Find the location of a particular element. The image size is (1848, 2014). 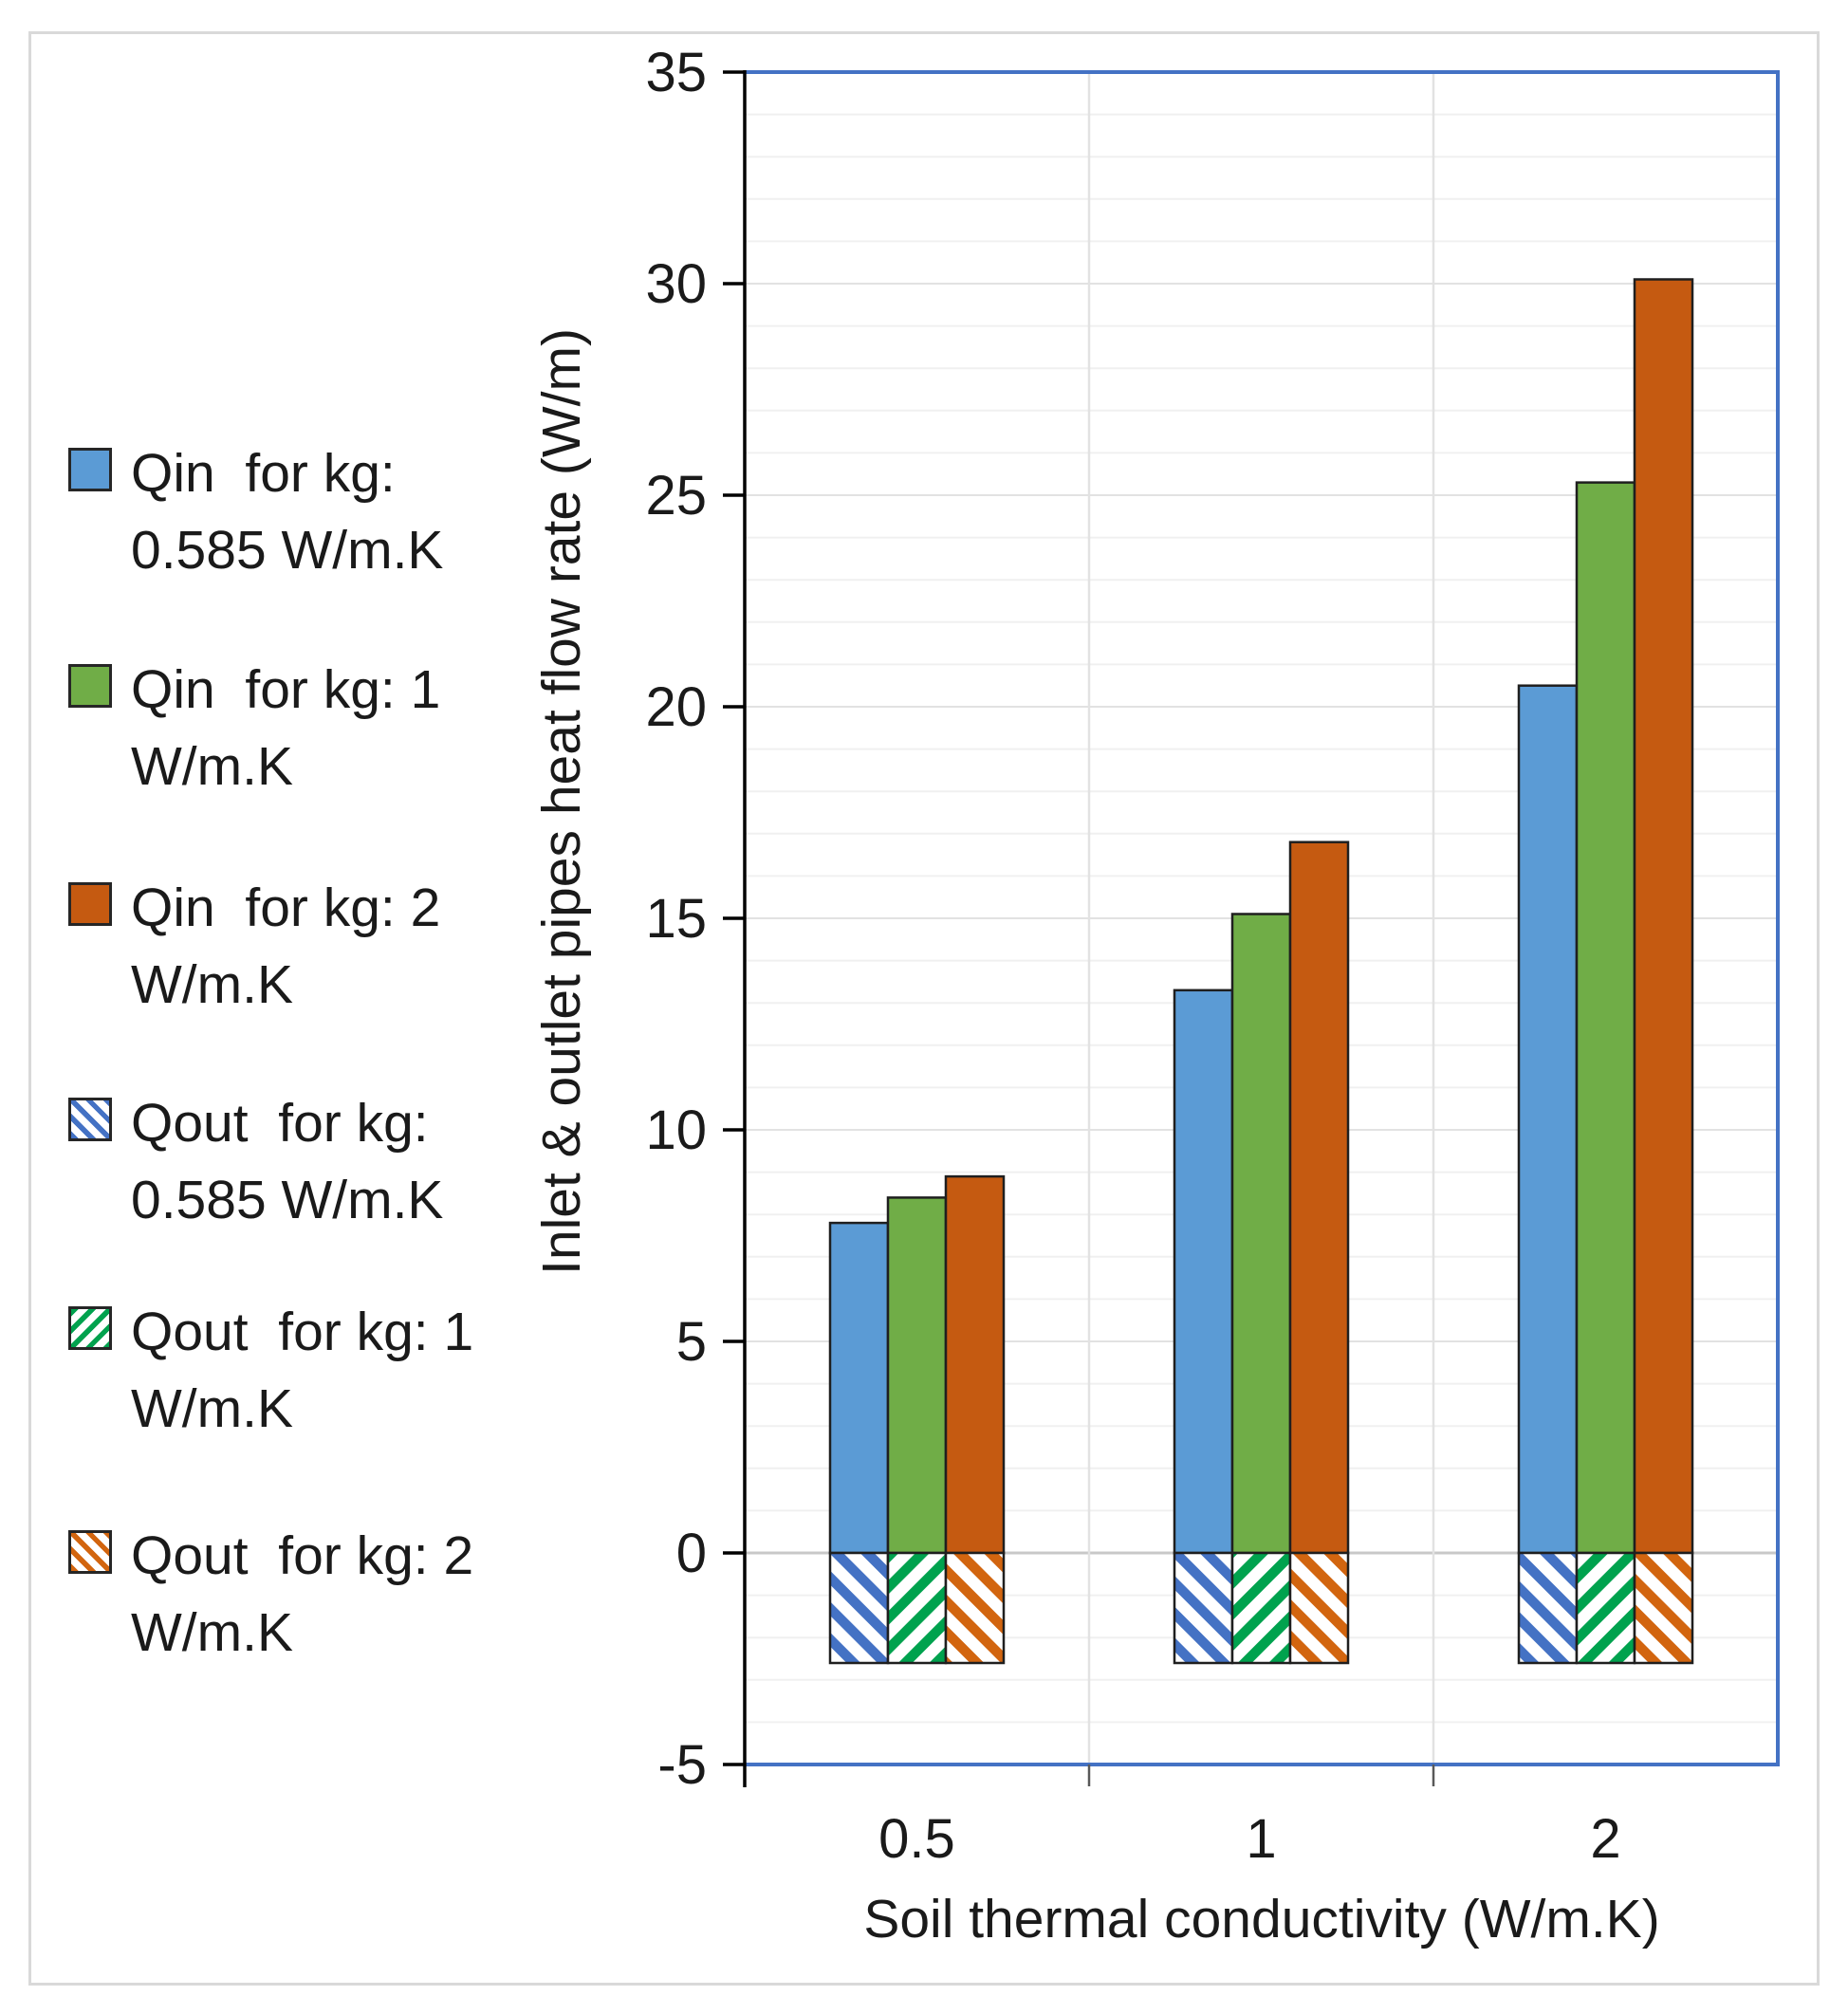

y-tick-label: 30 is located at coordinates (676, 284).